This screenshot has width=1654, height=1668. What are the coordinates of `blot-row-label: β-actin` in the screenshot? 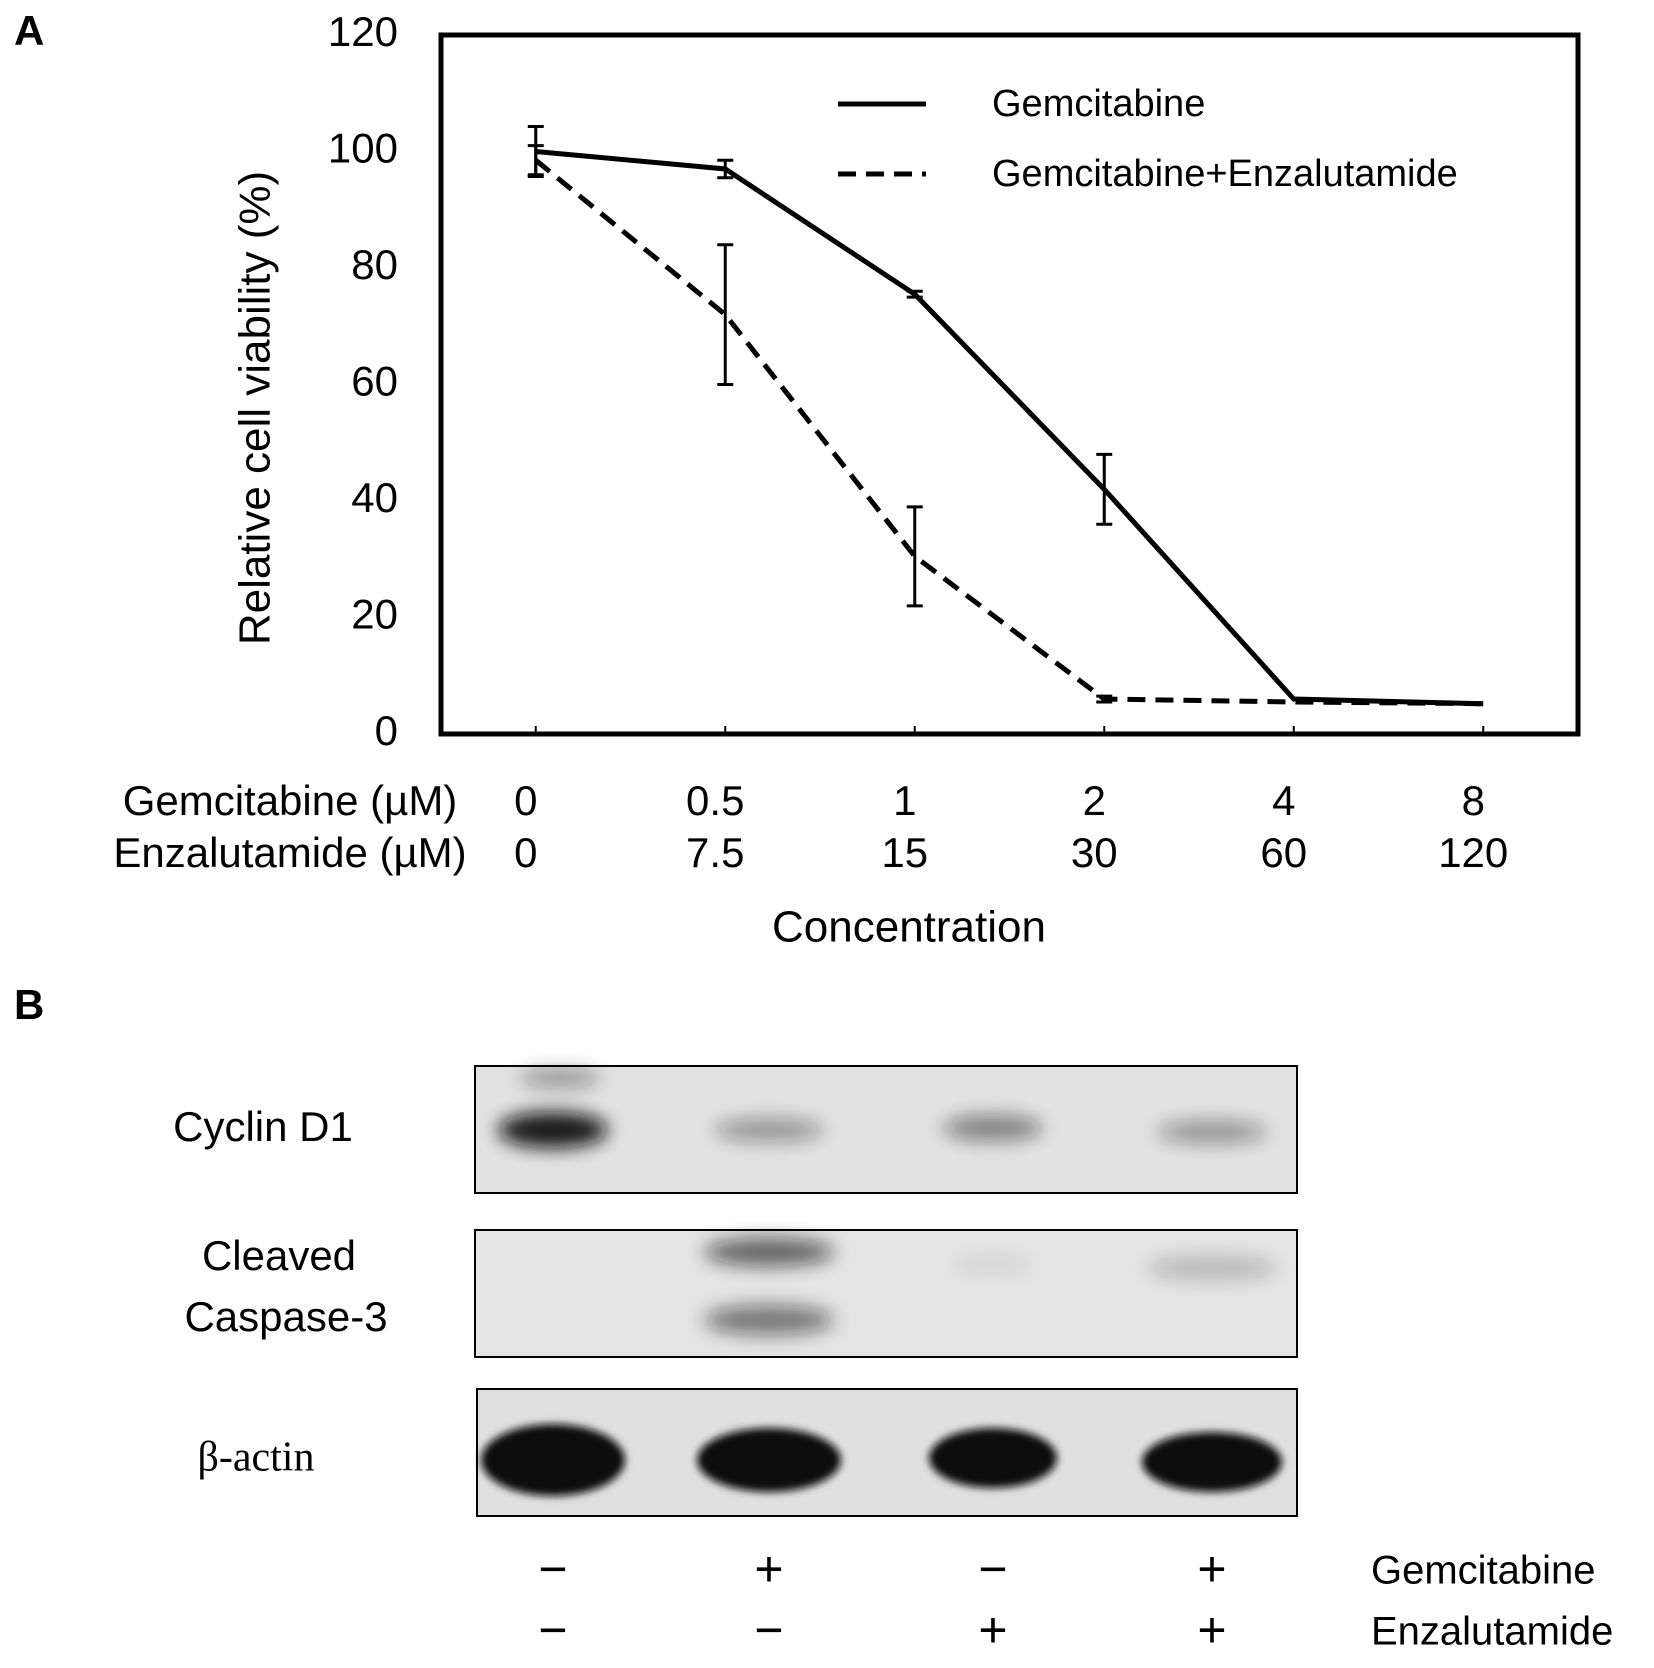 It's located at (256, 1458).